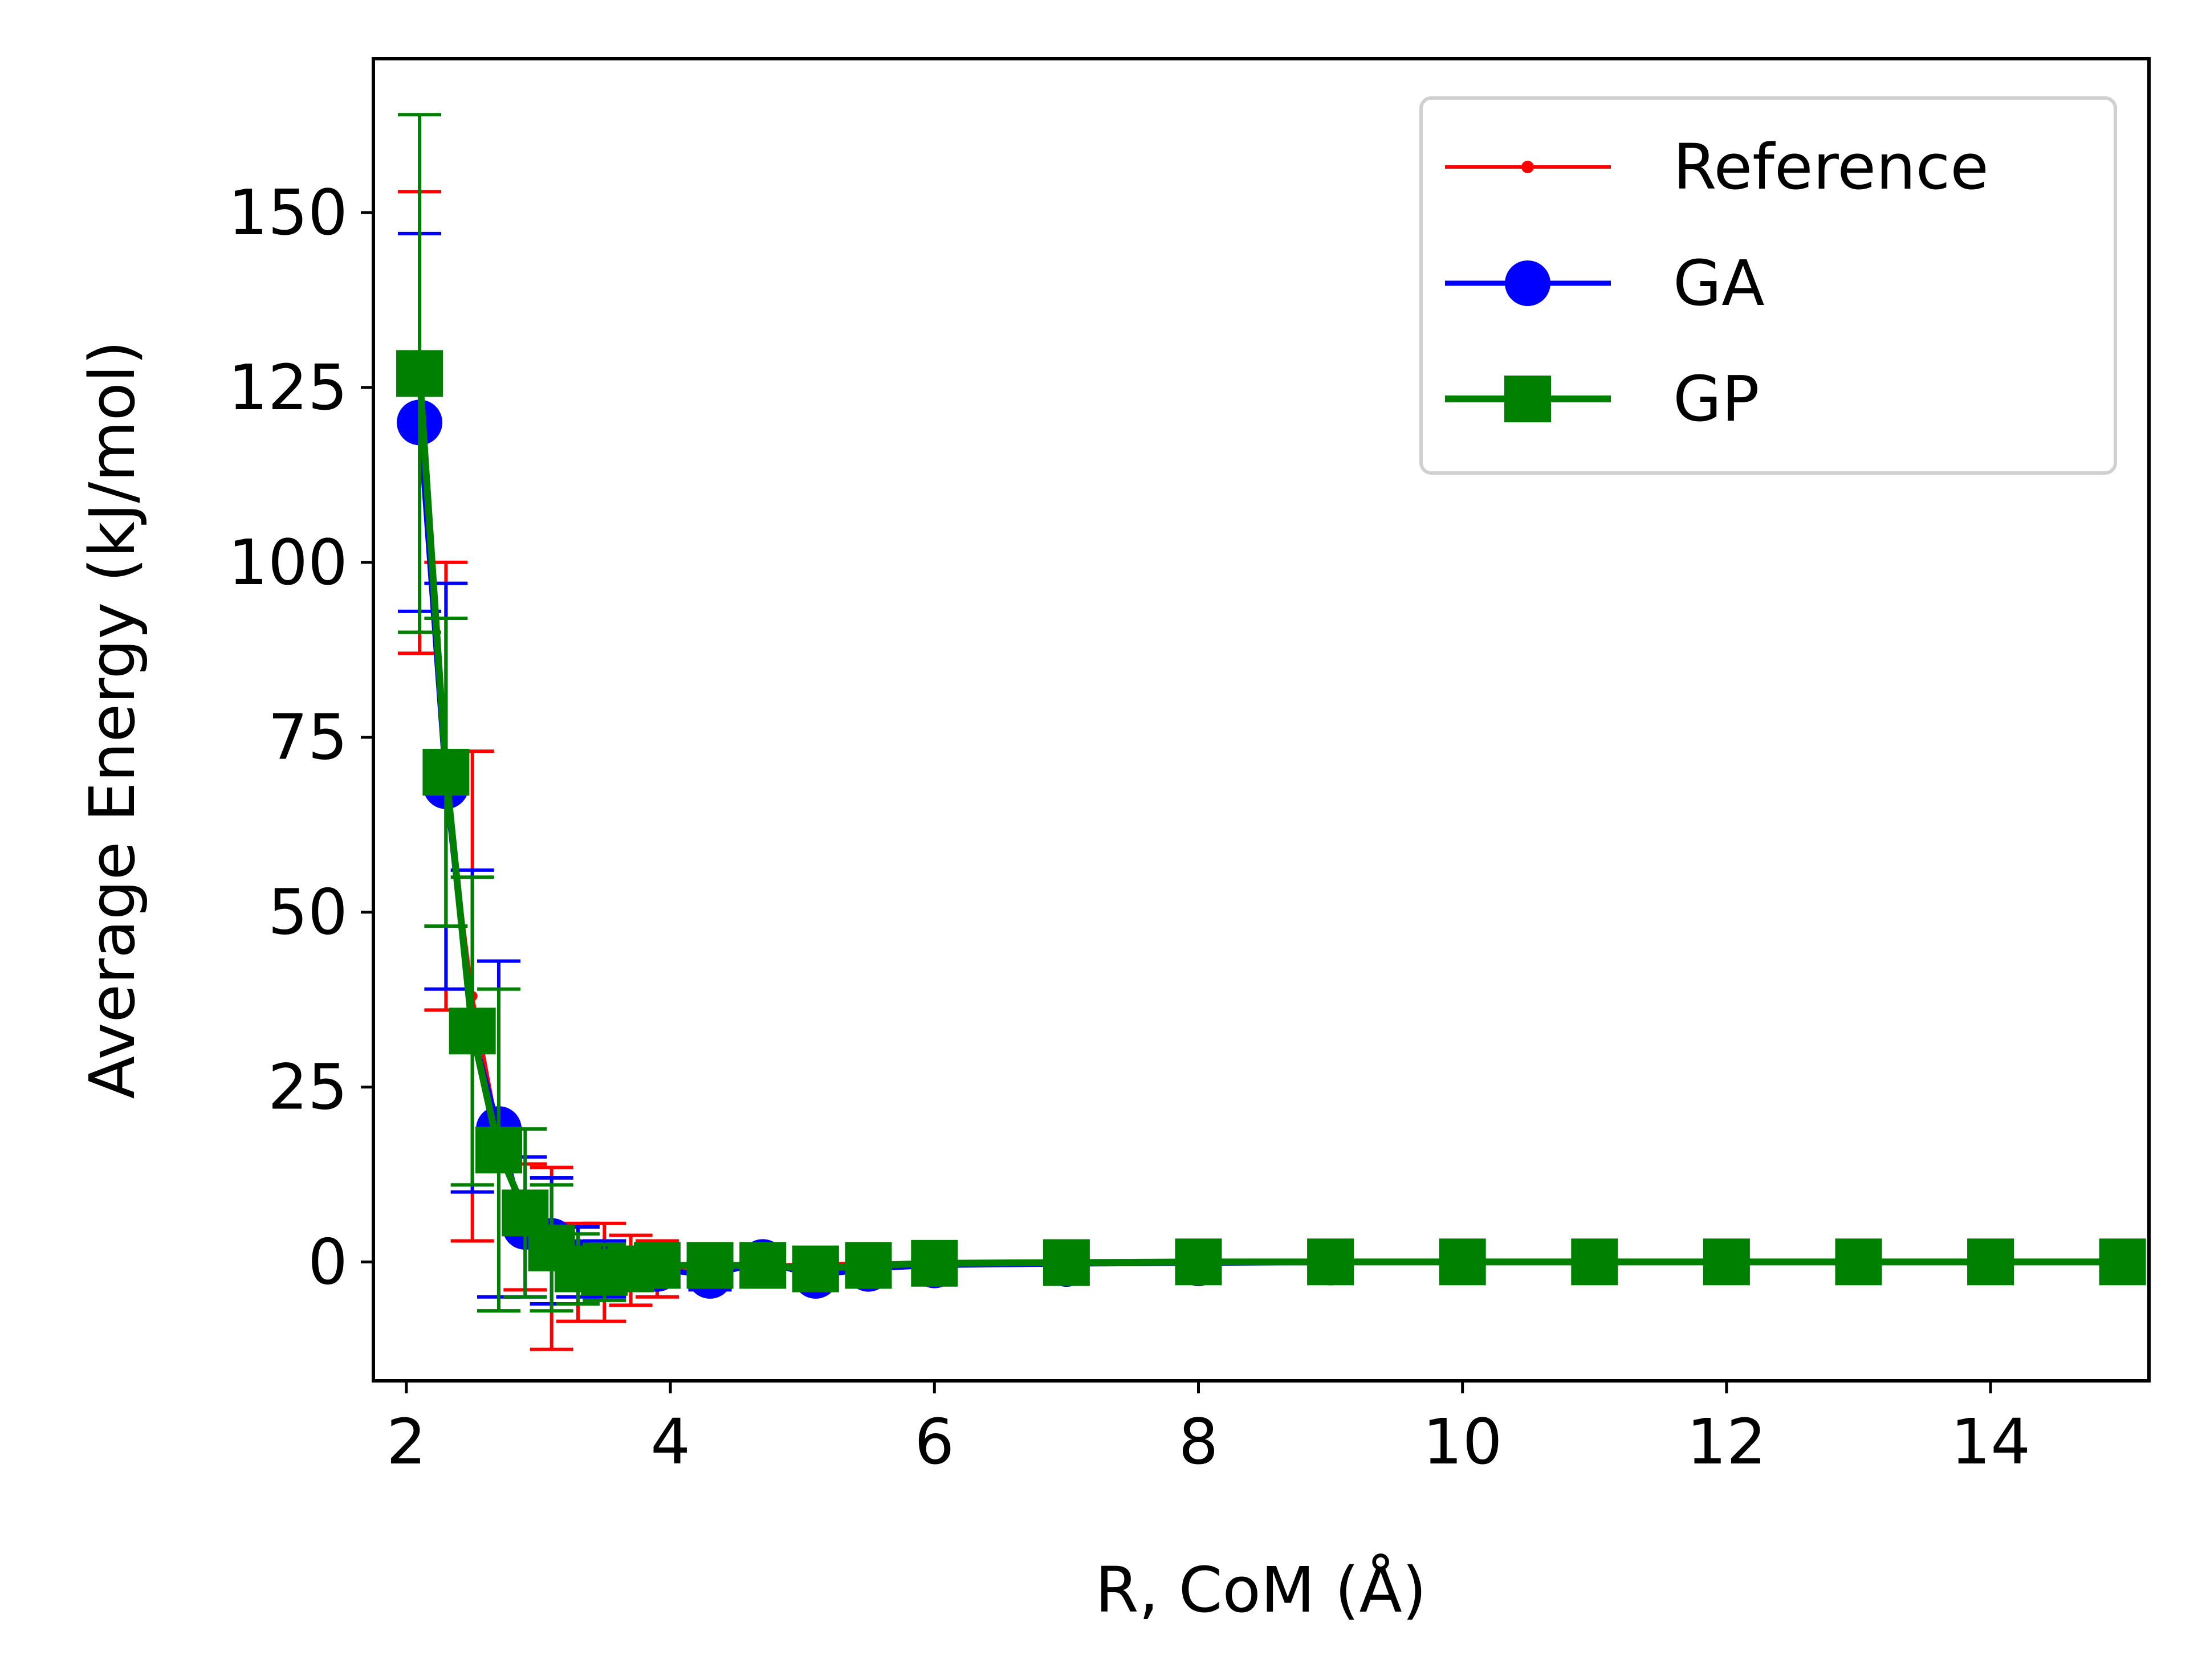 Image resolution: width=2198 pixels, height=1680 pixels. Describe the element at coordinates (670, 1441) in the screenshot. I see `x-tick-label: 4` at that location.